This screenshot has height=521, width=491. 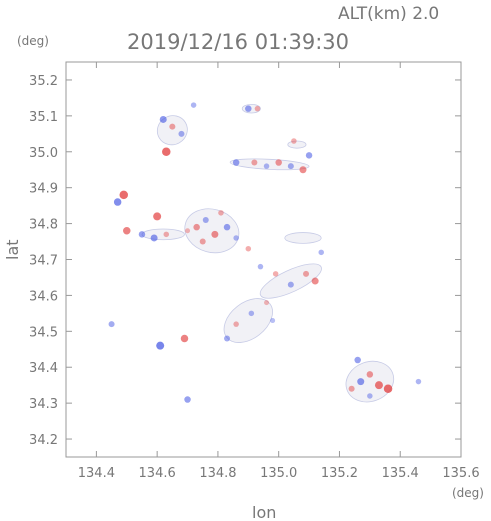 What do you see at coordinates (43, 81) in the screenshot?
I see `y-tick-label: 35.2` at bounding box center [43, 81].